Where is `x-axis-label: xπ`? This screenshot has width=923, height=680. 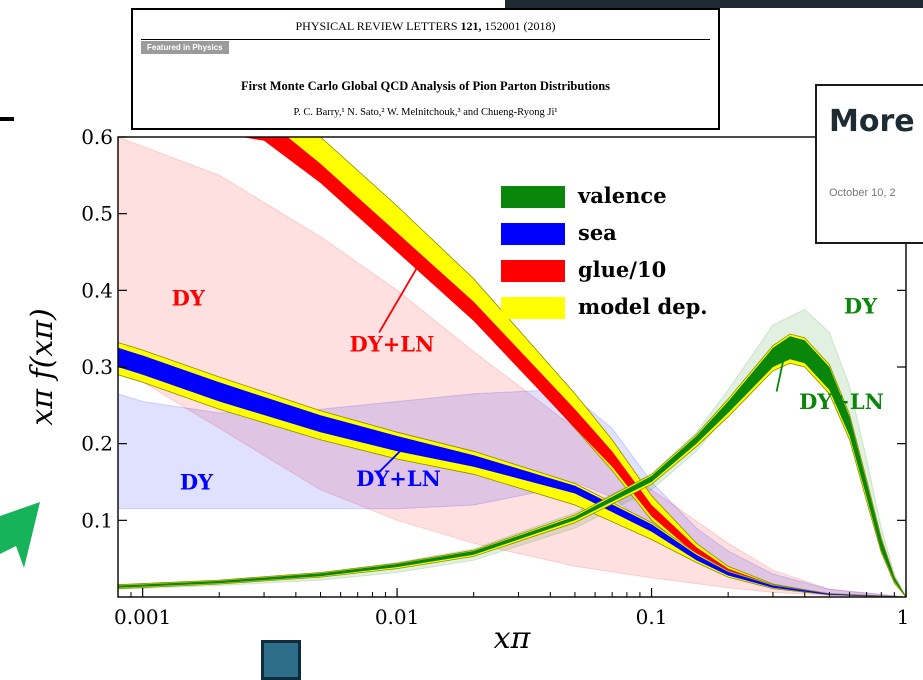 x-axis-label: xπ is located at coordinates (513, 638).